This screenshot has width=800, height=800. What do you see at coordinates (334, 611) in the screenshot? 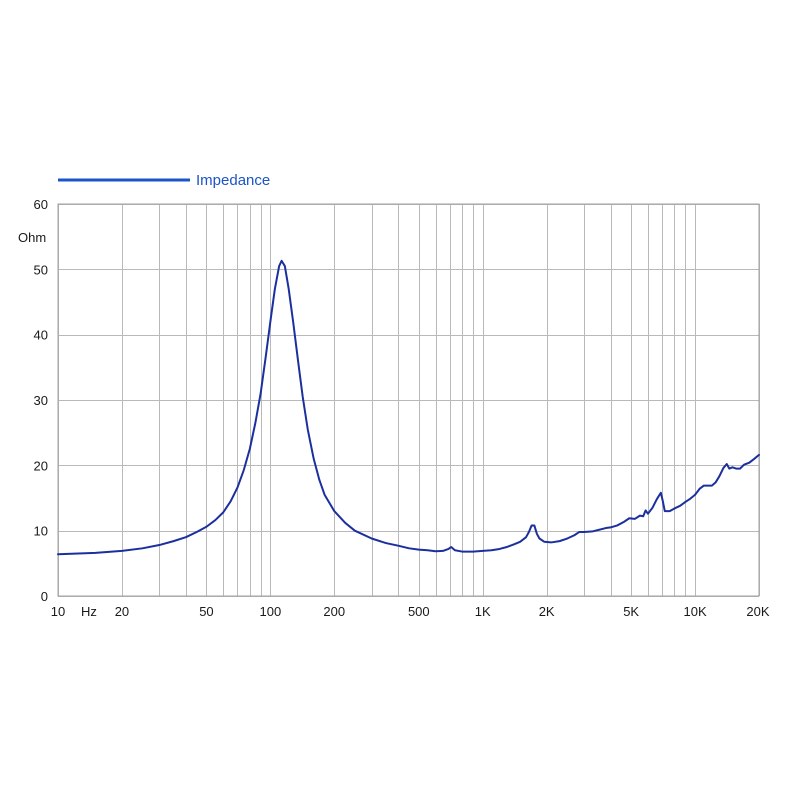
I see `x-tick-label: 200` at bounding box center [334, 611].